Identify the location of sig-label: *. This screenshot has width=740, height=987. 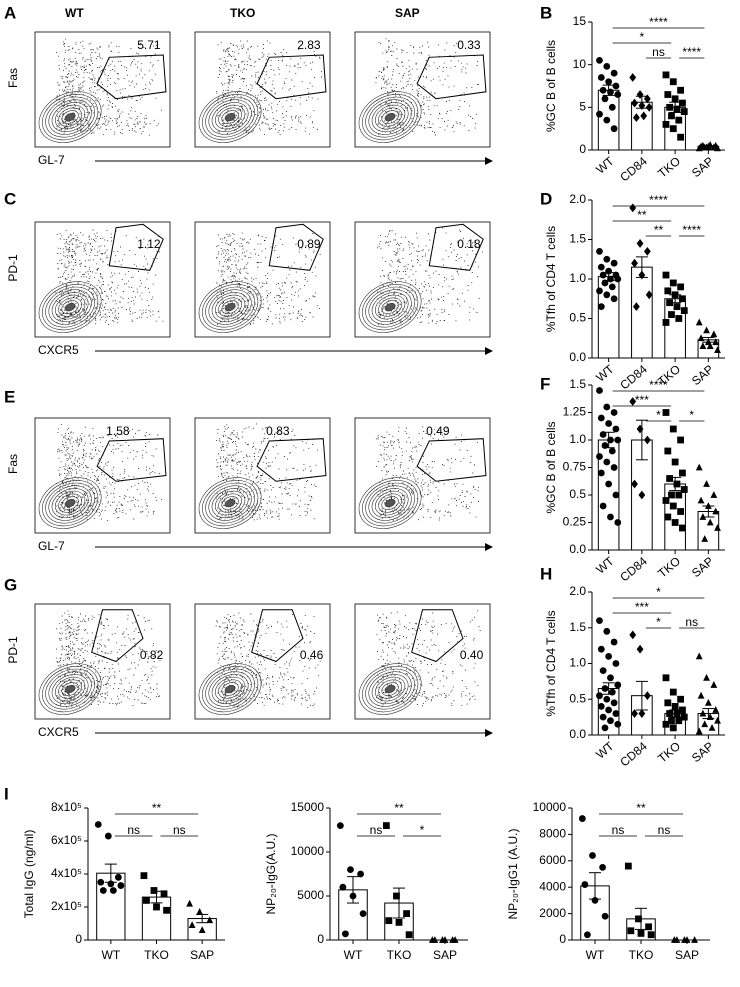
(422, 830).